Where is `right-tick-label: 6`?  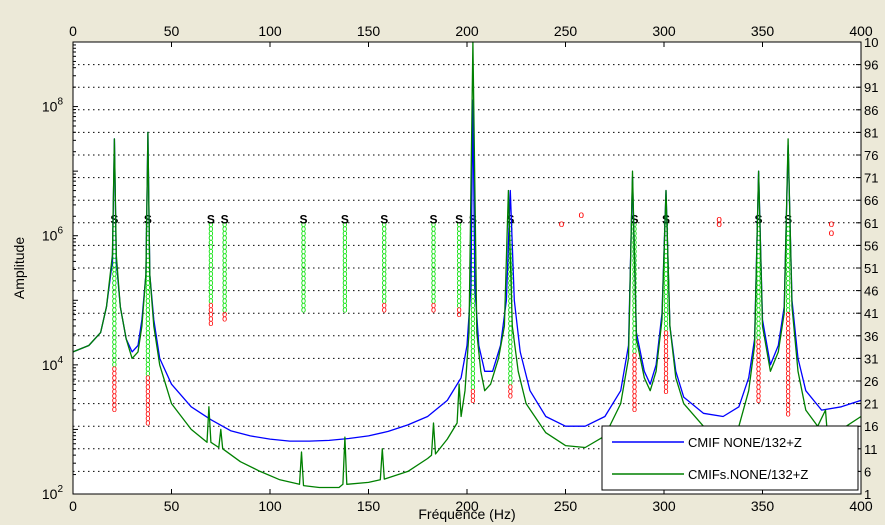 right-tick-label: 6 is located at coordinates (867, 471).